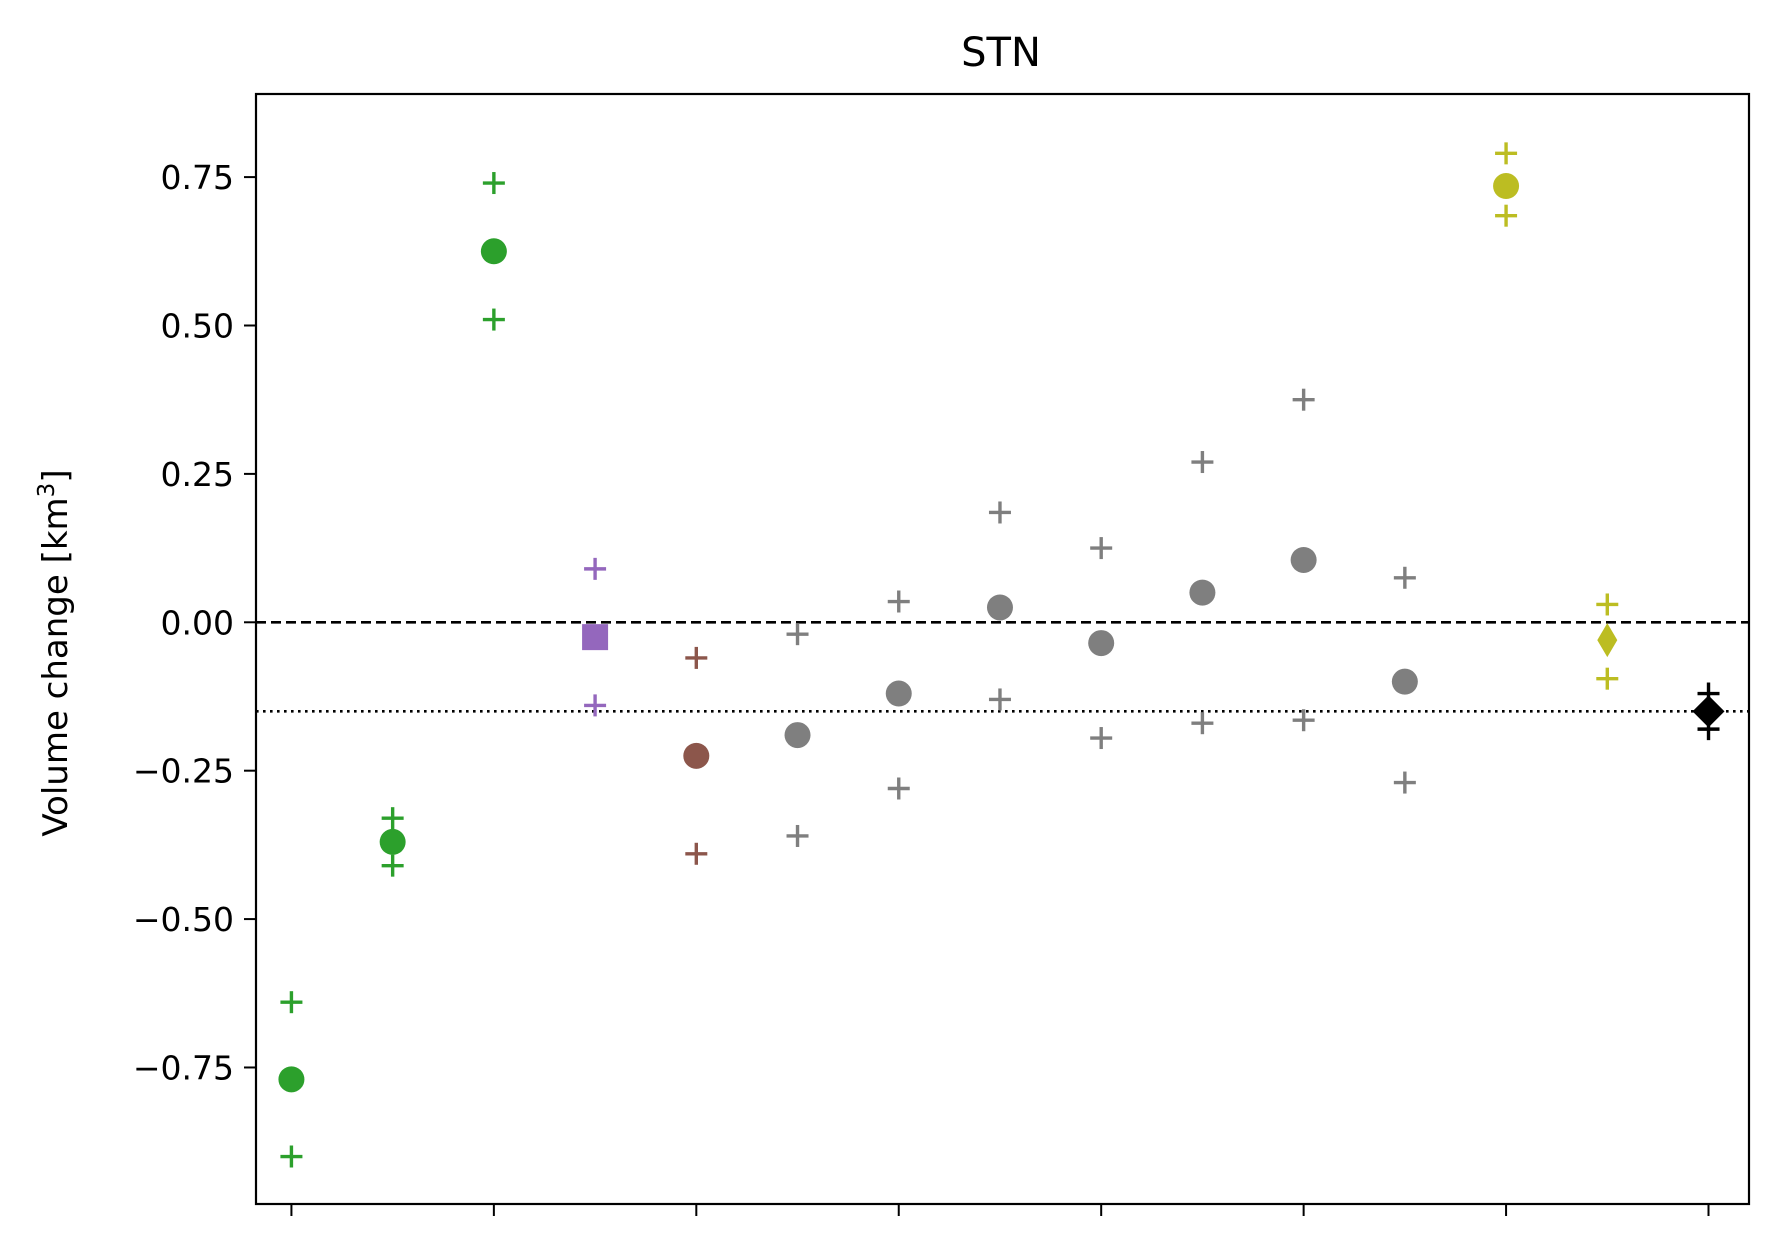  Describe the element at coordinates (183, 919) in the screenshot. I see `y-tick-label: −0.50` at that location.